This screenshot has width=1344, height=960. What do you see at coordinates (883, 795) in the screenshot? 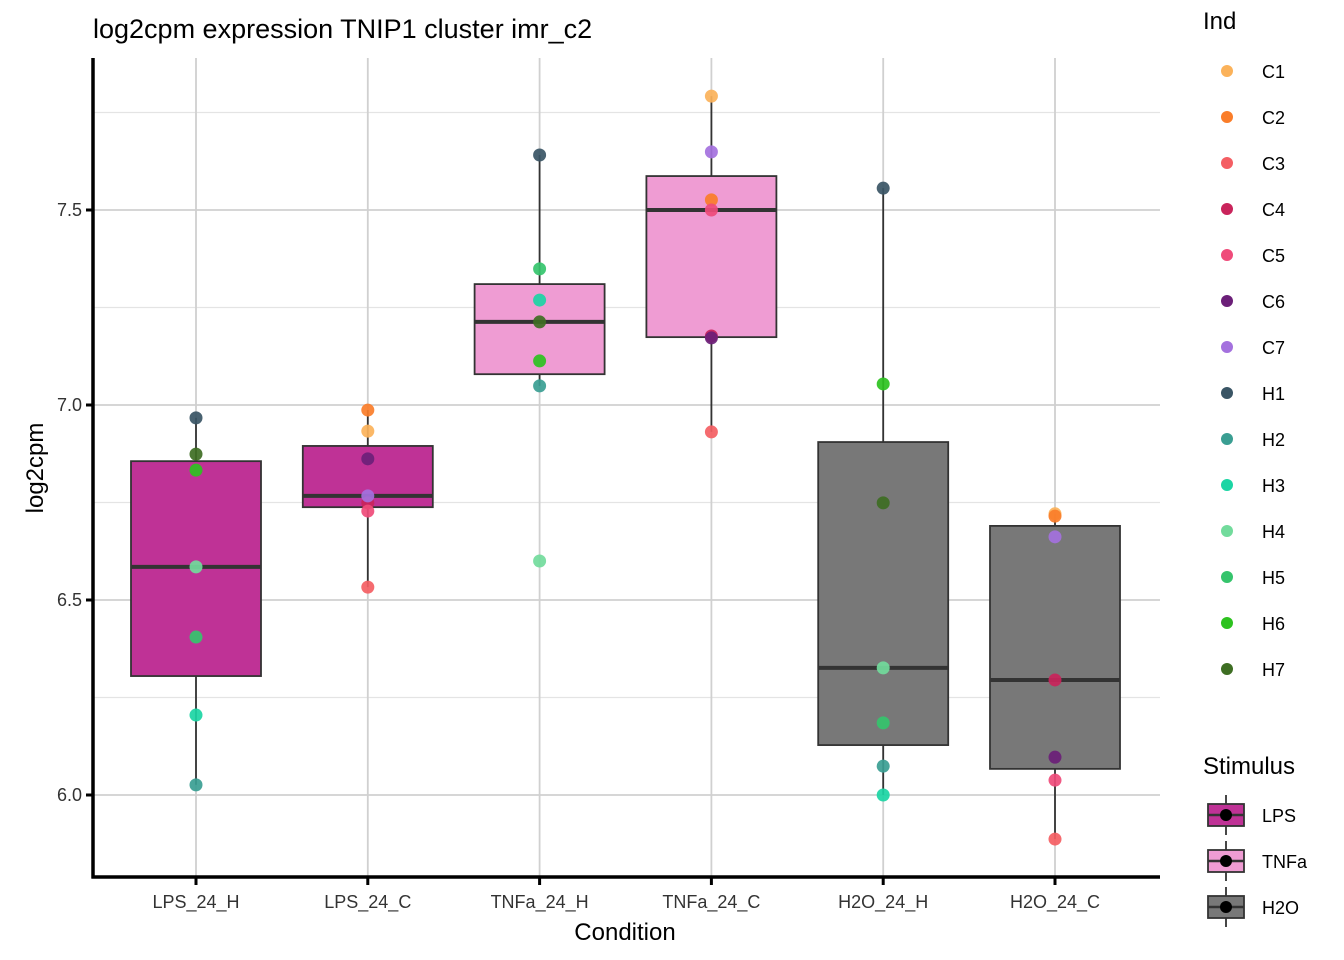
I see `point-H3` at bounding box center [883, 795].